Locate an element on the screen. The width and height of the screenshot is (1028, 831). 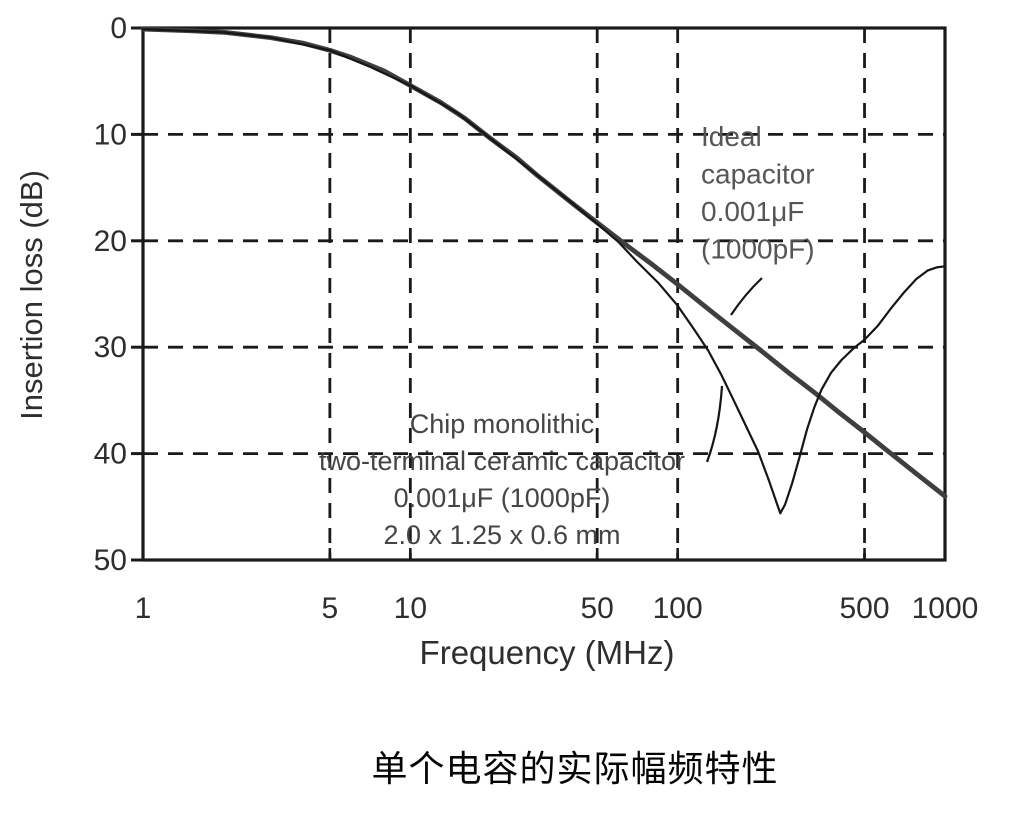
ideal-capacitor-label-line-3: 0.001μF is located at coordinates (752, 211).